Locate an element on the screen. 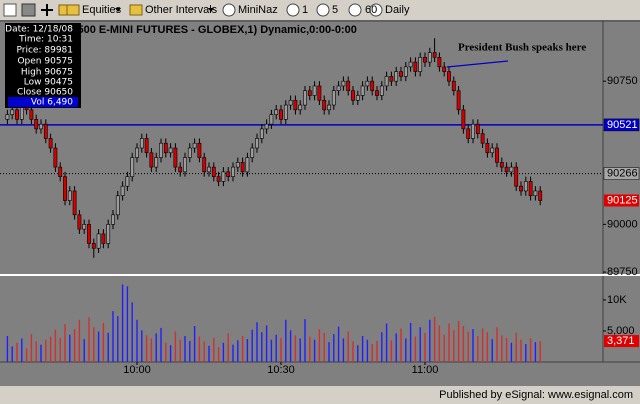 This screenshot has height=404, width=640. toolbar-button: Equities is located at coordinates (102, 10).